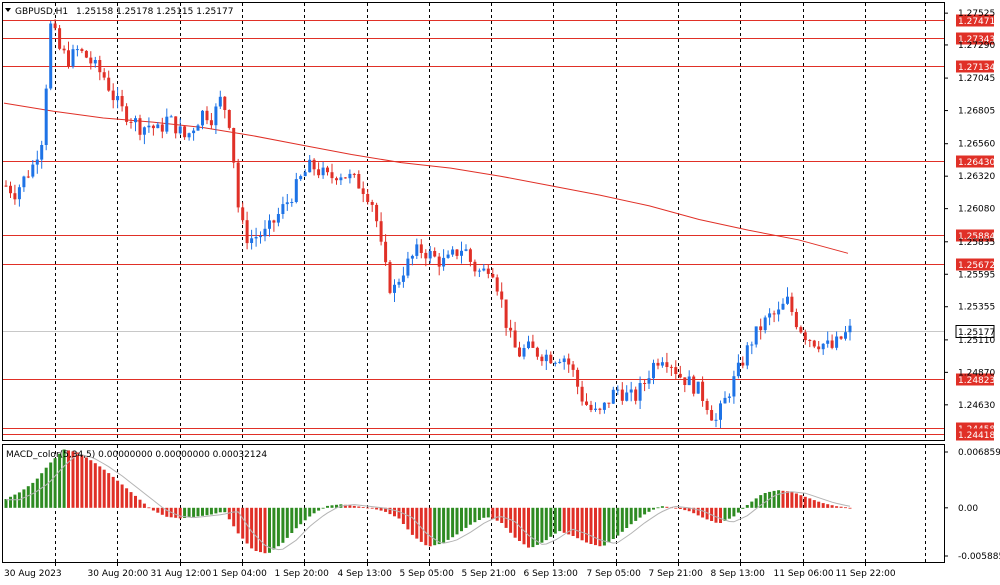 Image resolution: width=1000 pixels, height=585 pixels. Describe the element at coordinates (8, 10) in the screenshot. I see `symbol-dropdown-icon` at that location.